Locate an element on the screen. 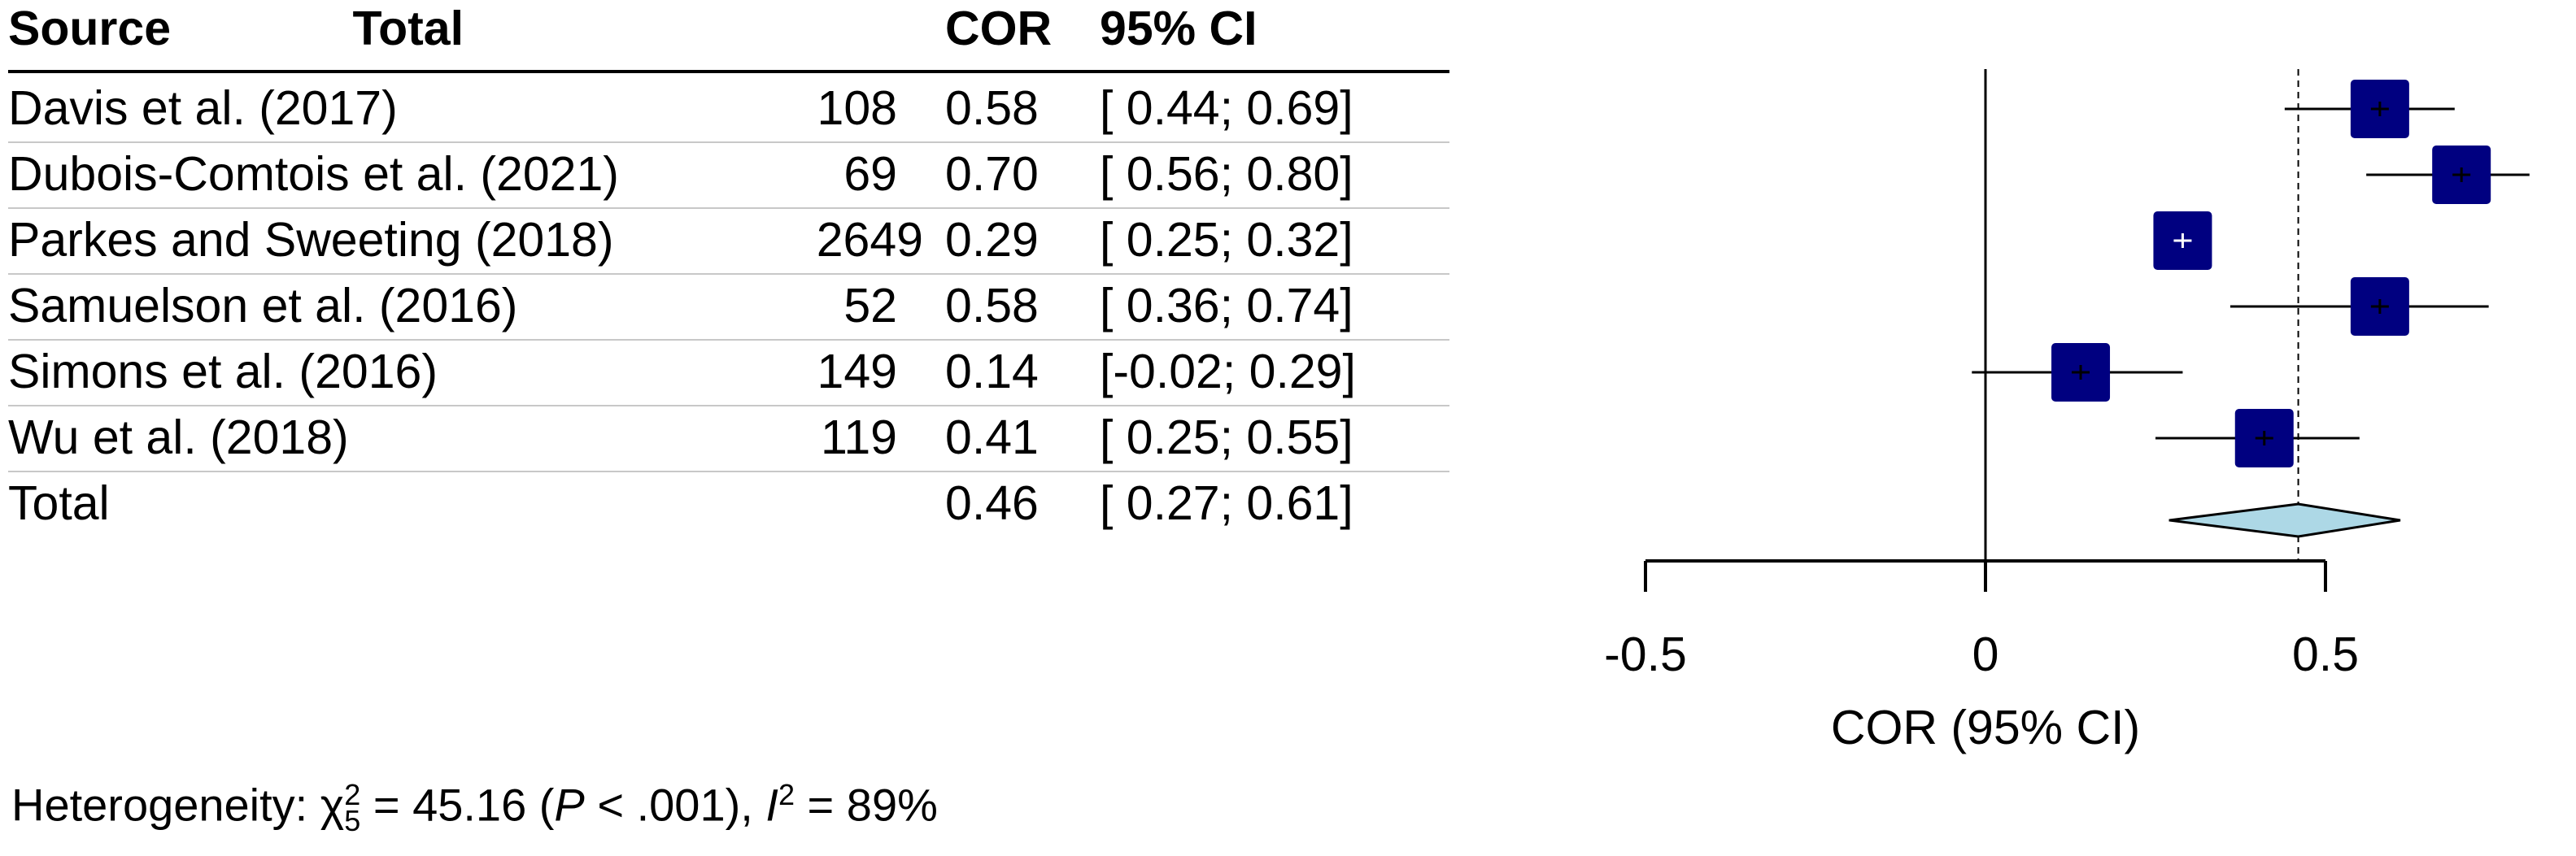 This screenshot has width=2576, height=856. row-ci: [-0.02; 0.29] is located at coordinates (1228, 371).